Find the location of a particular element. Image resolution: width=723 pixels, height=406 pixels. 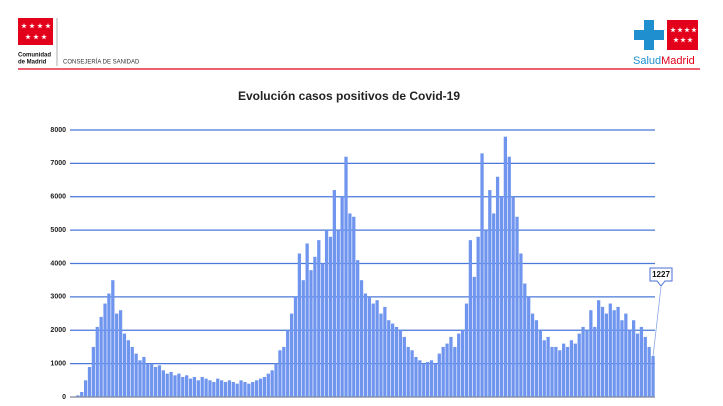

y-tick-label: 6000 is located at coordinates (58, 197).